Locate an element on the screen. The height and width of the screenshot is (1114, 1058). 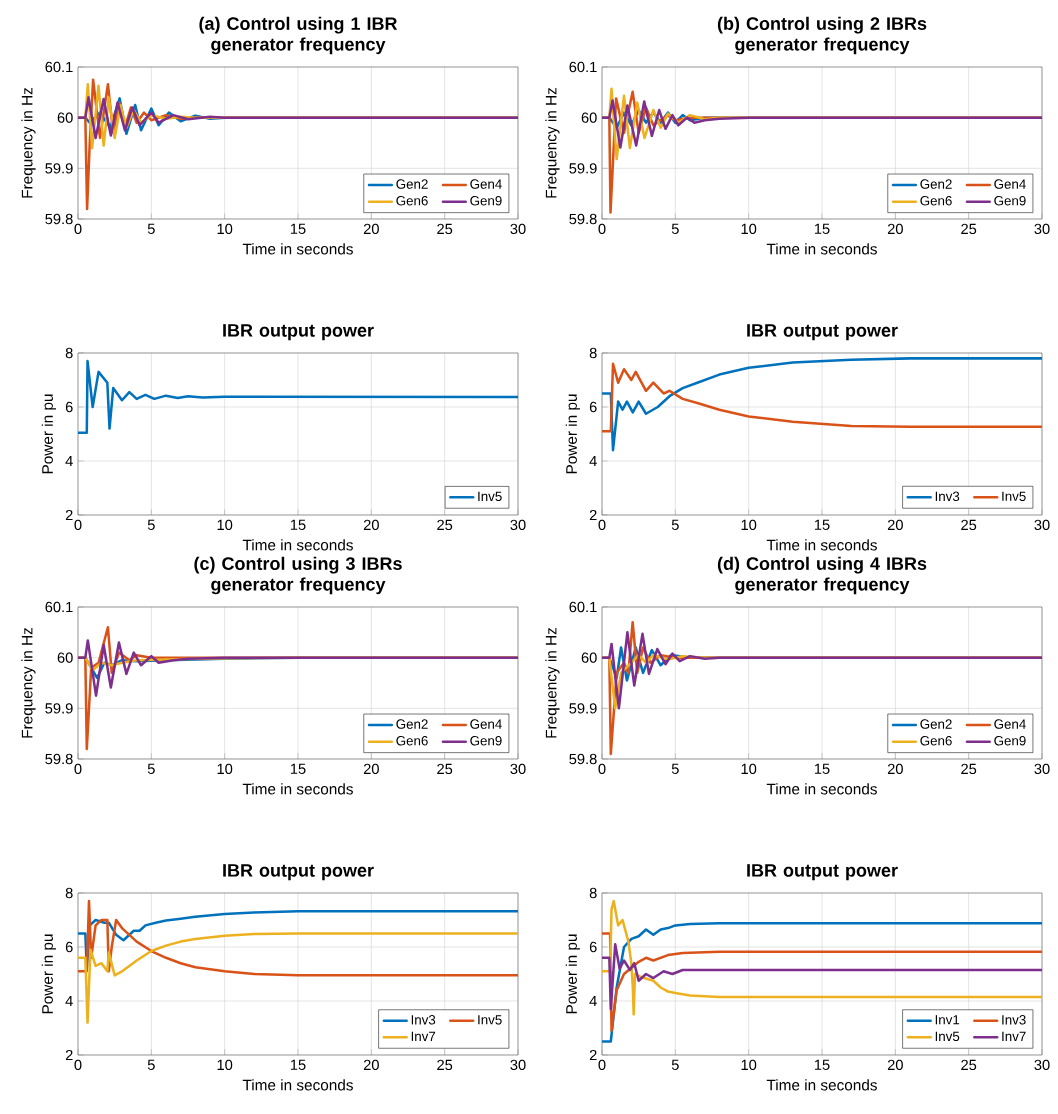
chart-title: (a) Control using 1 IBR generator frequency is located at coordinates (298, 35).